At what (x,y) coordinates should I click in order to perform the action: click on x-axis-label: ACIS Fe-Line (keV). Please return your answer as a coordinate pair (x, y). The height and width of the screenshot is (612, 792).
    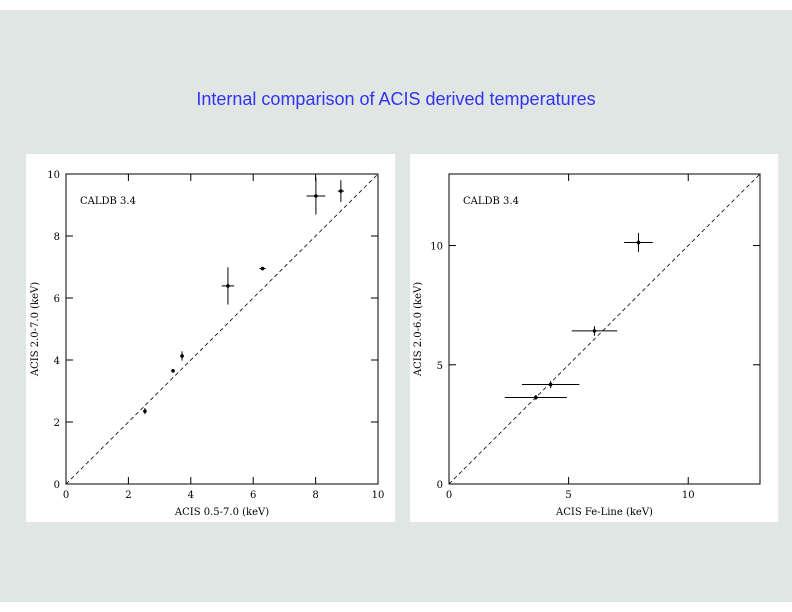
    Looking at the image, I should click on (604, 512).